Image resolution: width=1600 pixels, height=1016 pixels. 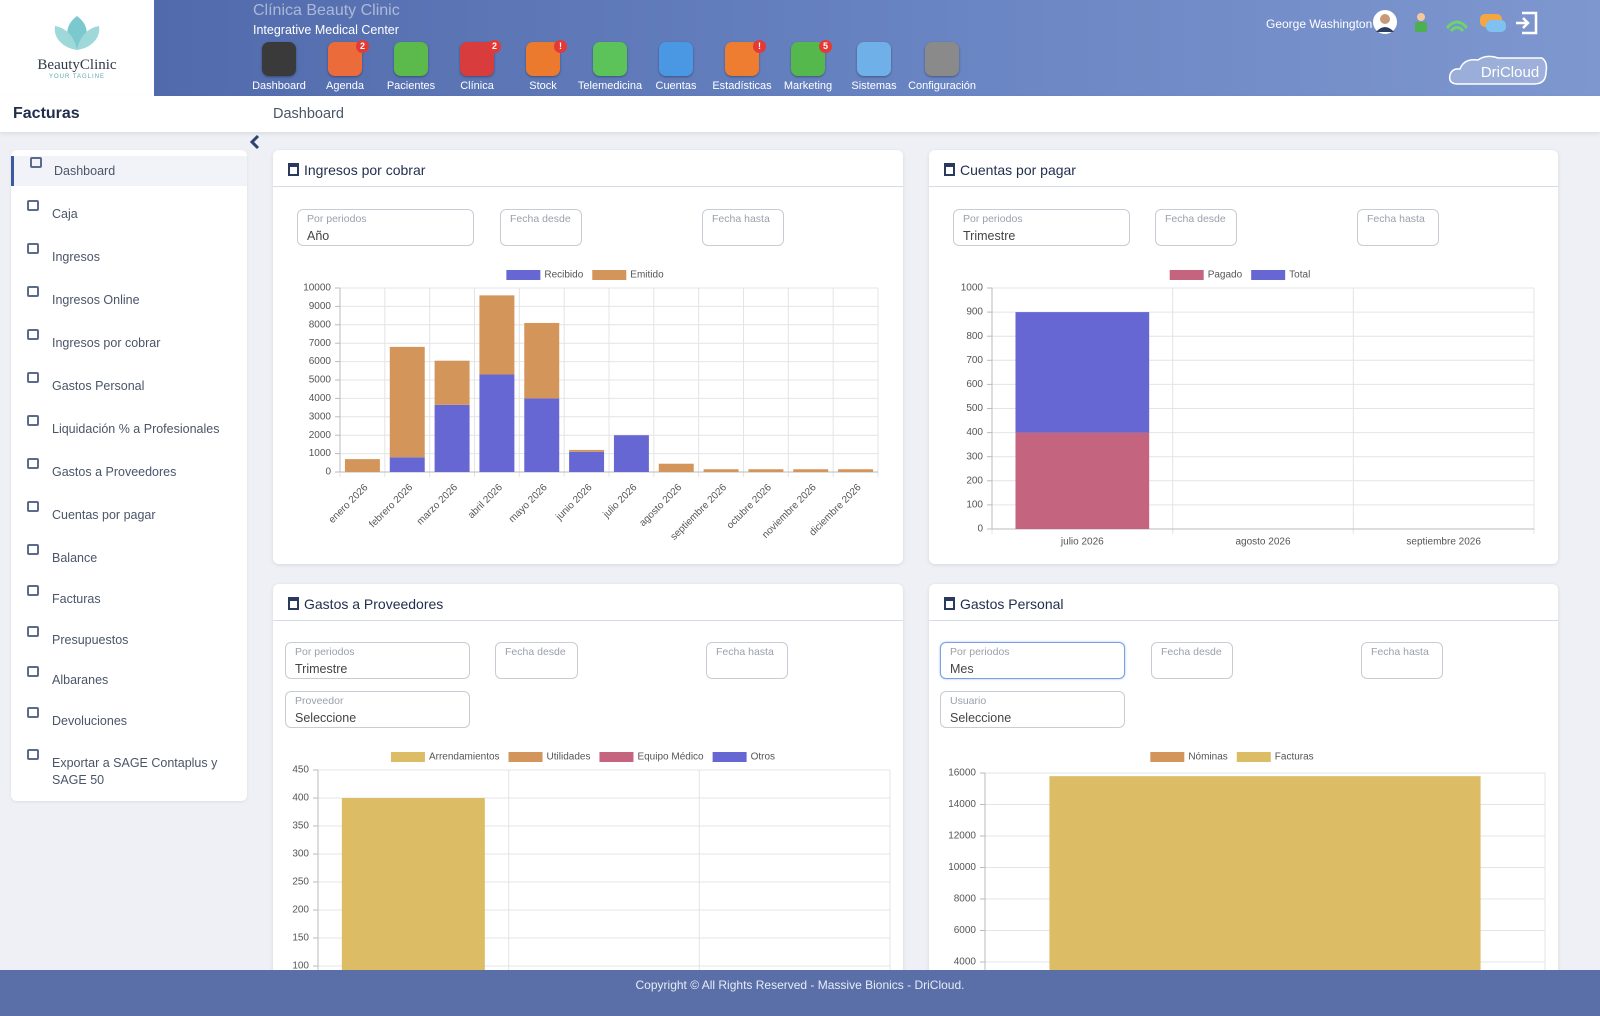 I want to click on sidebar-item: Gastos Personal, so click(x=129, y=386).